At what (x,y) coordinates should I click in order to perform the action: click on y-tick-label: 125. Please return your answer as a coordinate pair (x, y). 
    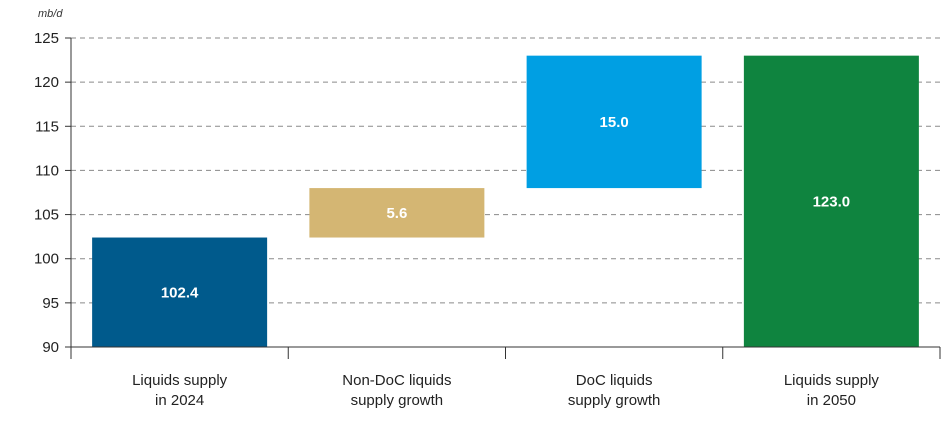
    Looking at the image, I should click on (46, 38).